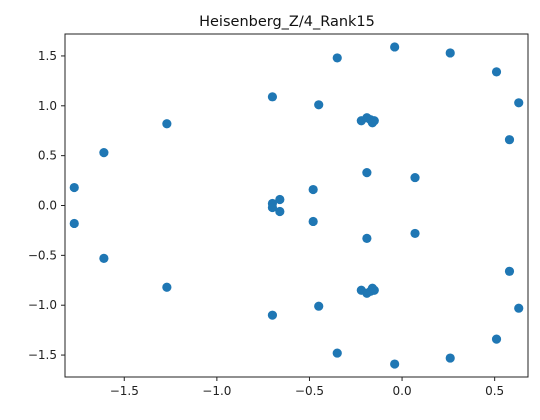 This screenshot has height=420, width=540. I want to click on y-tick-label: −1.5, so click(42, 355).